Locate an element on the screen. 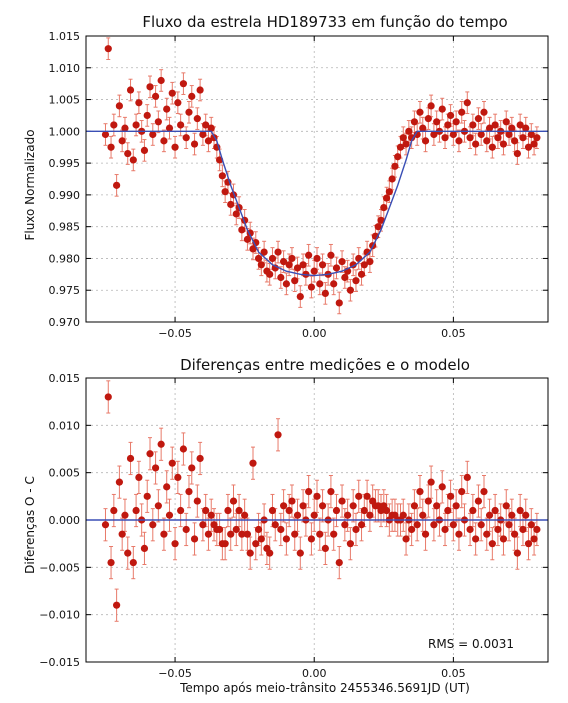  top-y-tick-label: 0.985 is located at coordinates (65, 227).